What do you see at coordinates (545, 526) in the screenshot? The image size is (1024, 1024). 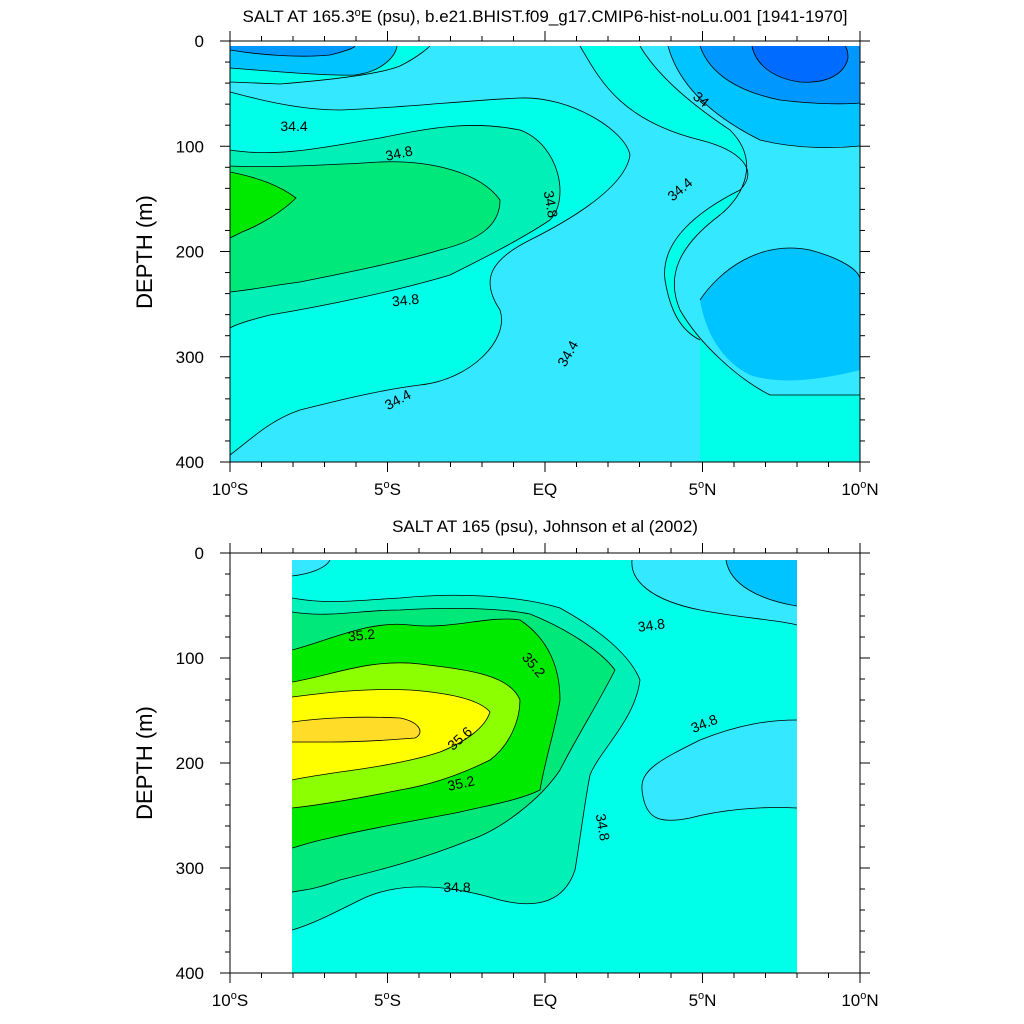 I see `panel-2-title: SALT AT 165 (psu), Johnson et al (2002)` at bounding box center [545, 526].